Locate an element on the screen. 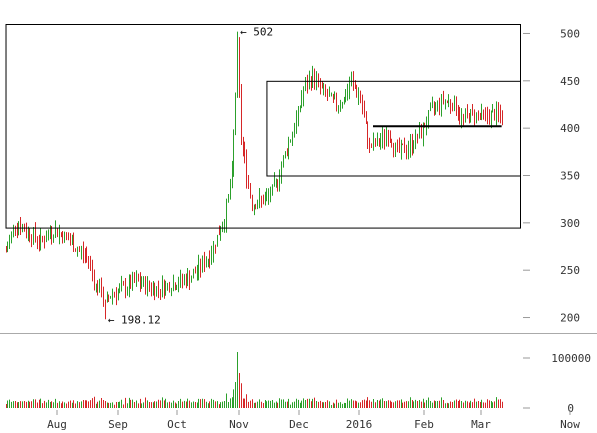 Image resolution: width=597 pixels, height=433 pixels. y-tick-label: 400 is located at coordinates (570, 128).